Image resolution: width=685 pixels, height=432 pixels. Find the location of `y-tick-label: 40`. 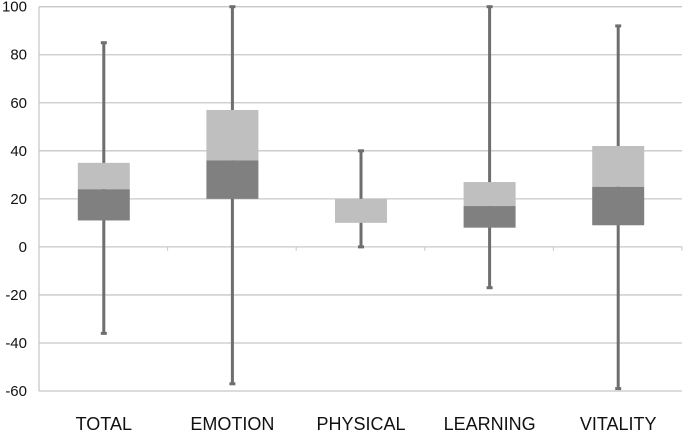

y-tick-label: 40 is located at coordinates (18, 151).